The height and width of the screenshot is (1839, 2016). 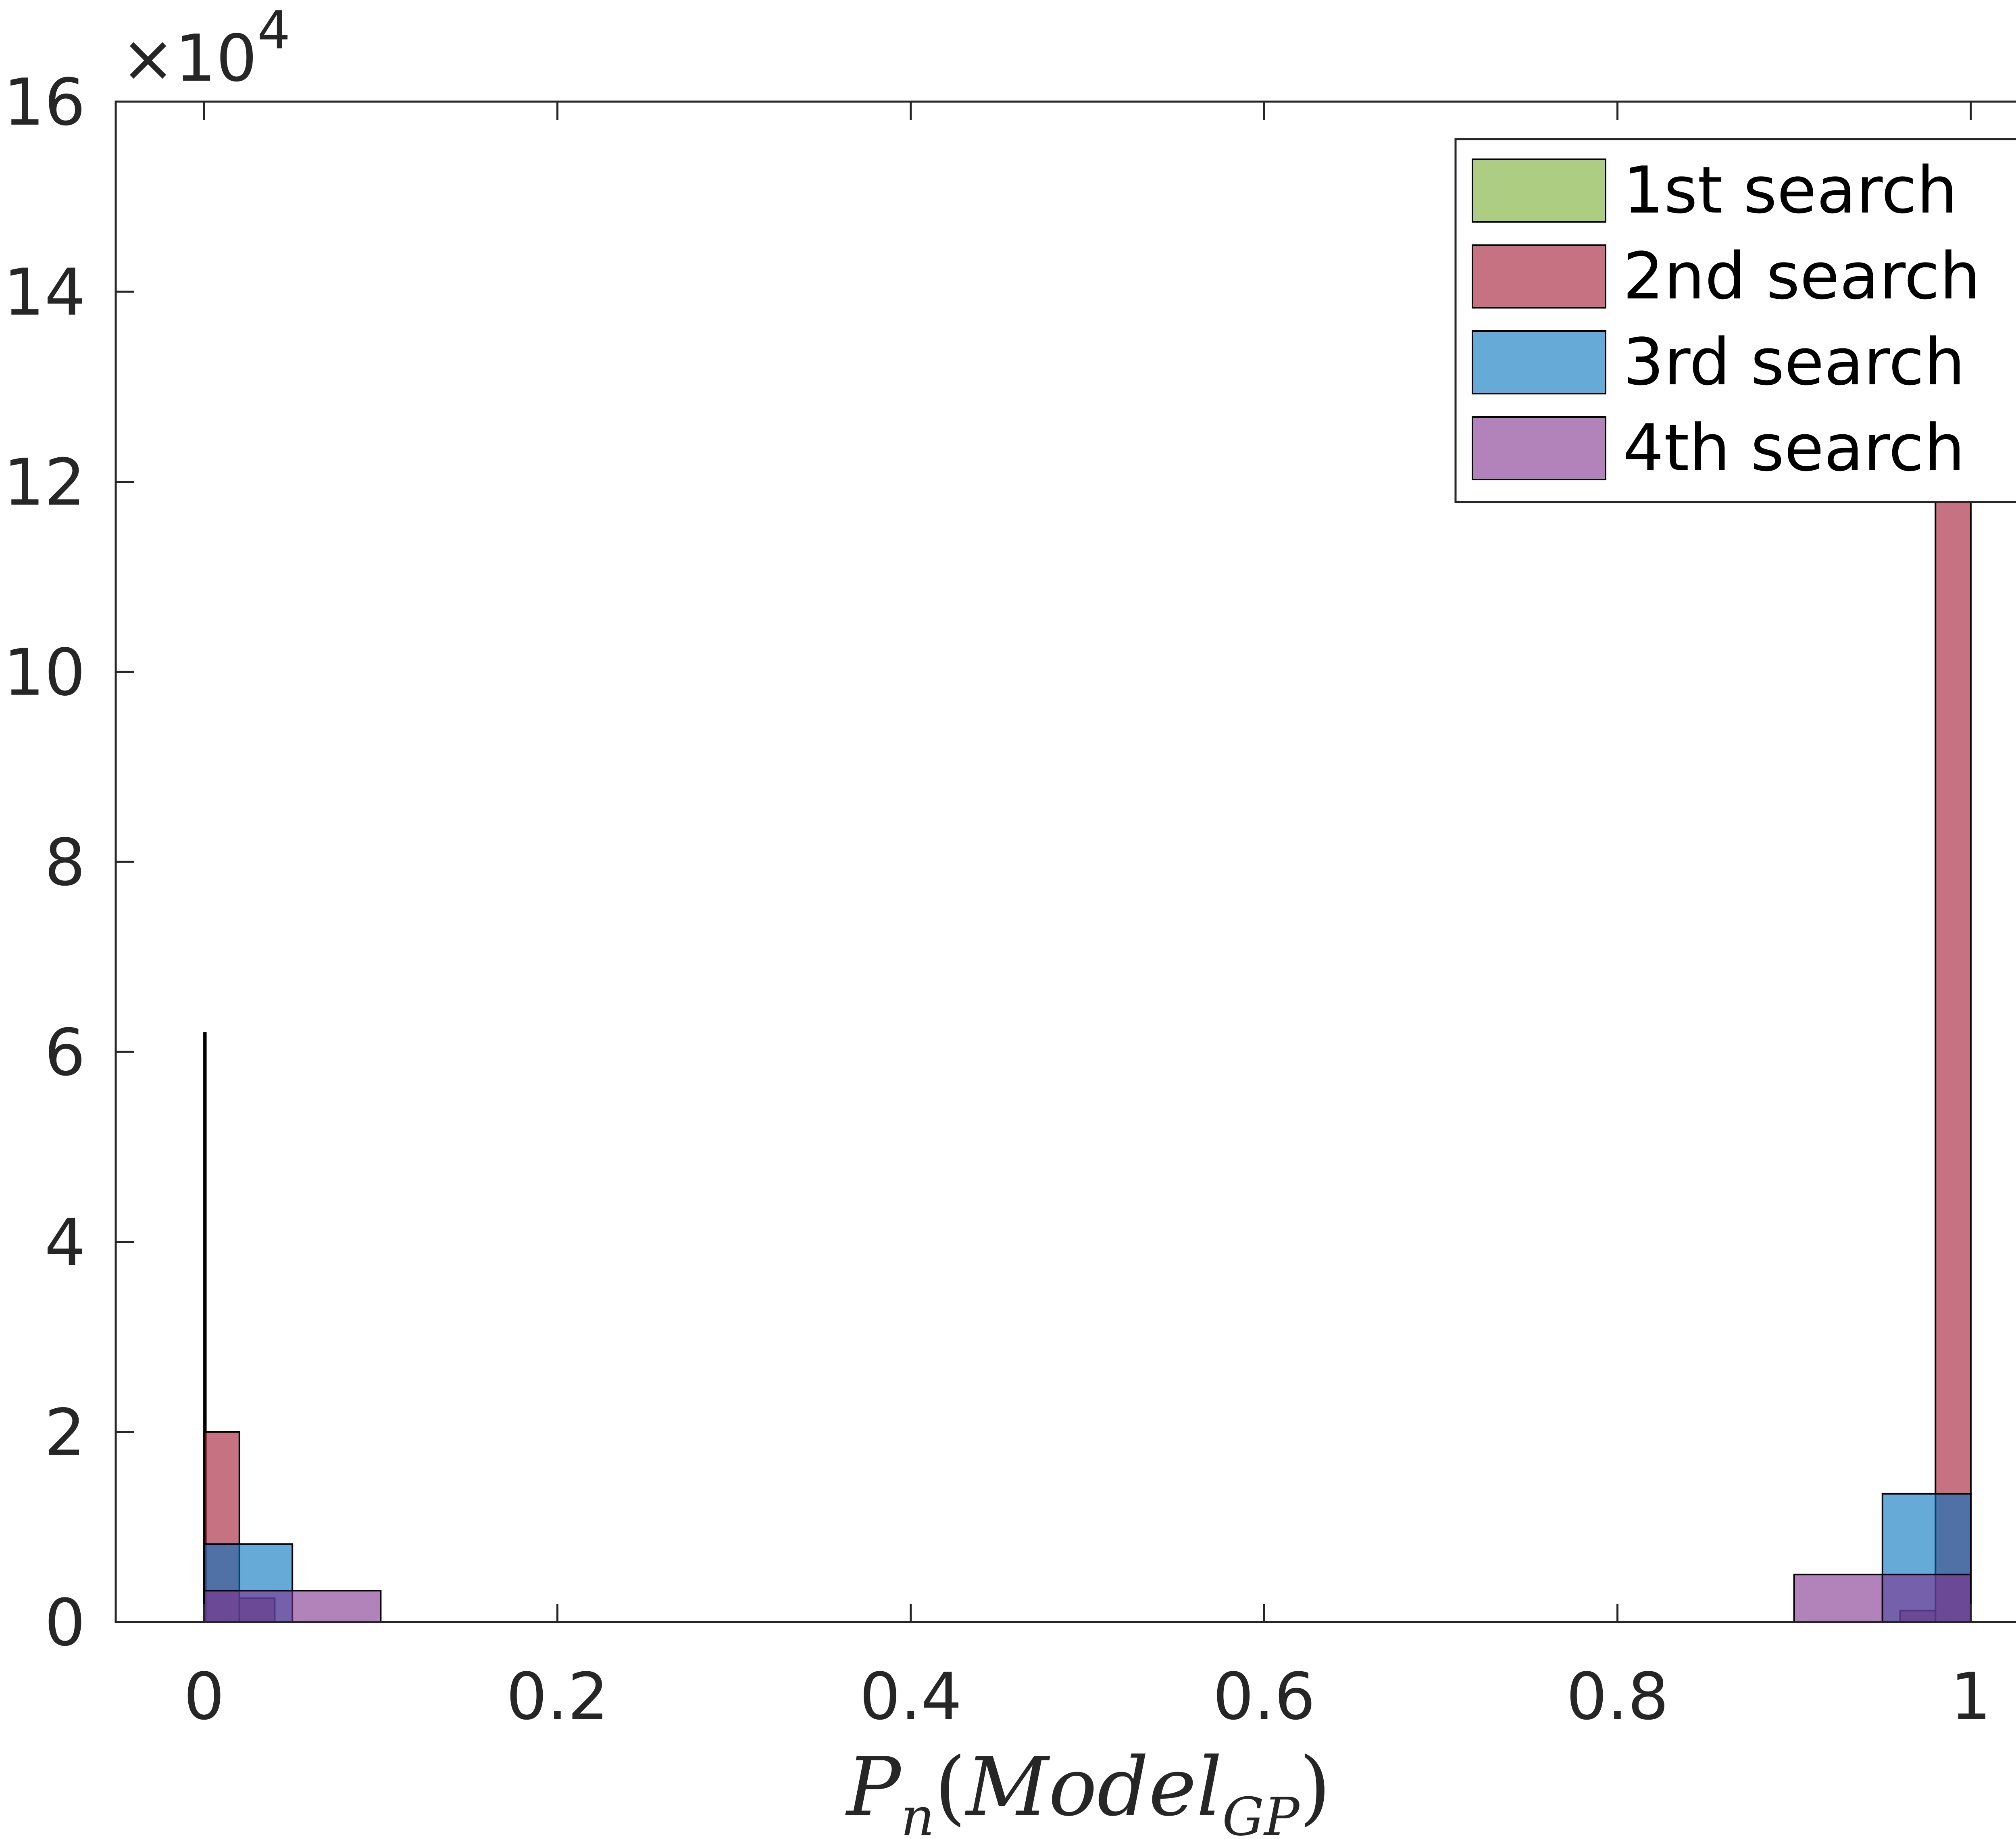 What do you see at coordinates (1315, 1787) in the screenshot?
I see `x-axis-label-paren-close: )` at bounding box center [1315, 1787].